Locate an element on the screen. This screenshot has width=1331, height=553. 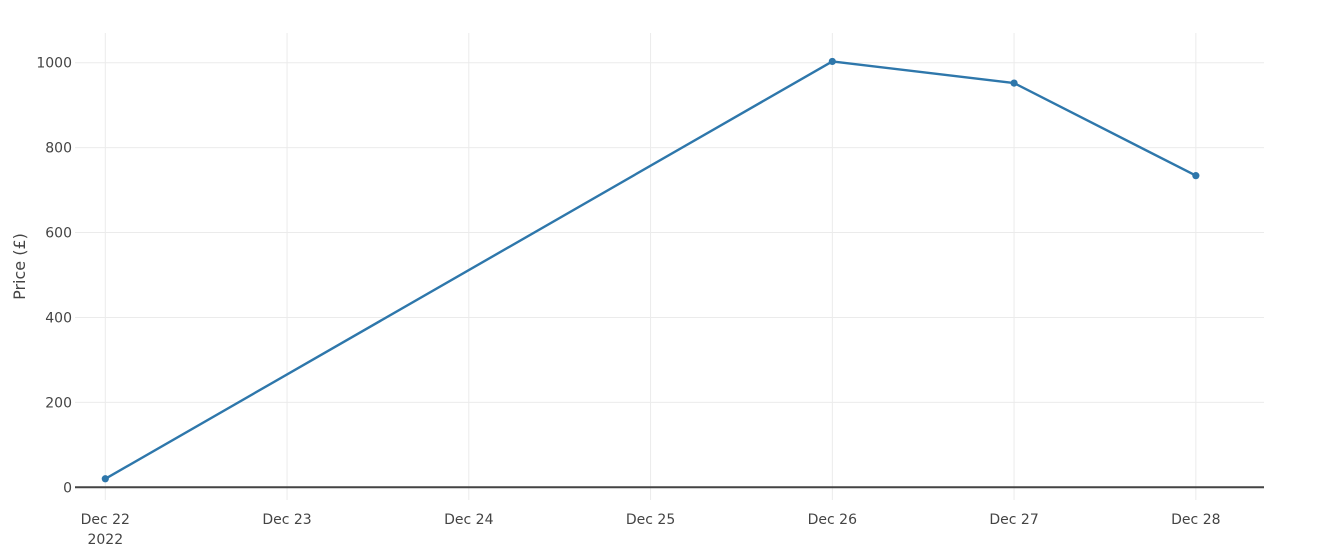
y-tick-label: 0 is located at coordinates (67, 488).